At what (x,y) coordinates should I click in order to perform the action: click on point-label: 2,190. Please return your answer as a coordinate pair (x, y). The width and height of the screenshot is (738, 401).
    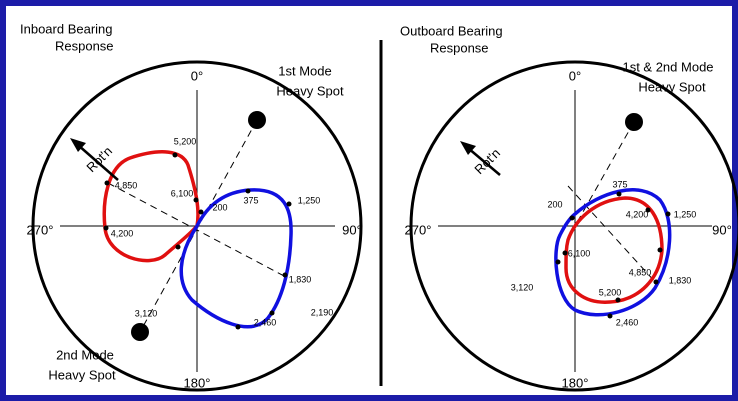
    Looking at the image, I should click on (322, 312).